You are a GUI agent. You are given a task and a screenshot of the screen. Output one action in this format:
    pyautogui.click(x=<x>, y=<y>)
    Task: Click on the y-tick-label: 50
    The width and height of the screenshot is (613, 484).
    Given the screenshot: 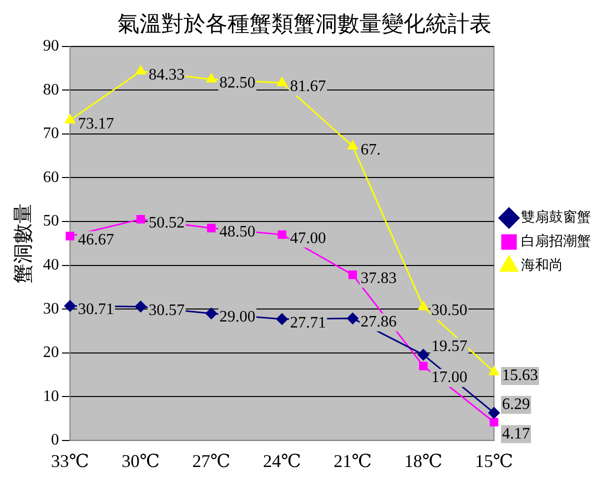 What is the action you would take?
    pyautogui.click(x=51, y=221)
    